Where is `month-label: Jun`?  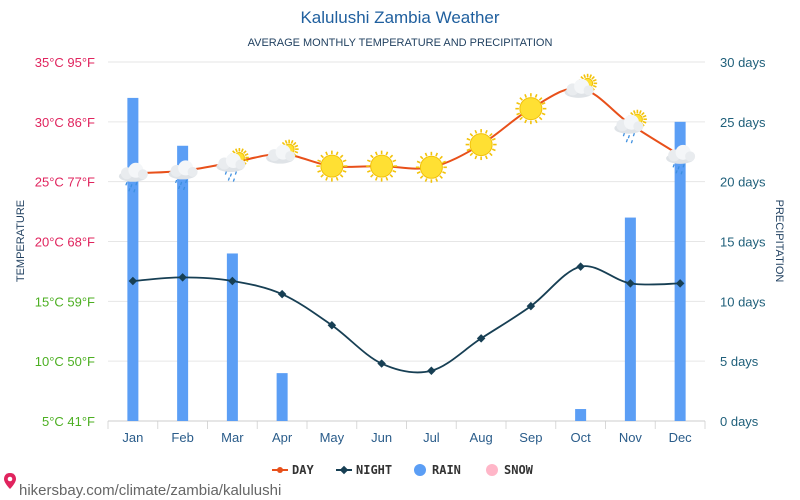 month-label: Jun is located at coordinates (381, 437).